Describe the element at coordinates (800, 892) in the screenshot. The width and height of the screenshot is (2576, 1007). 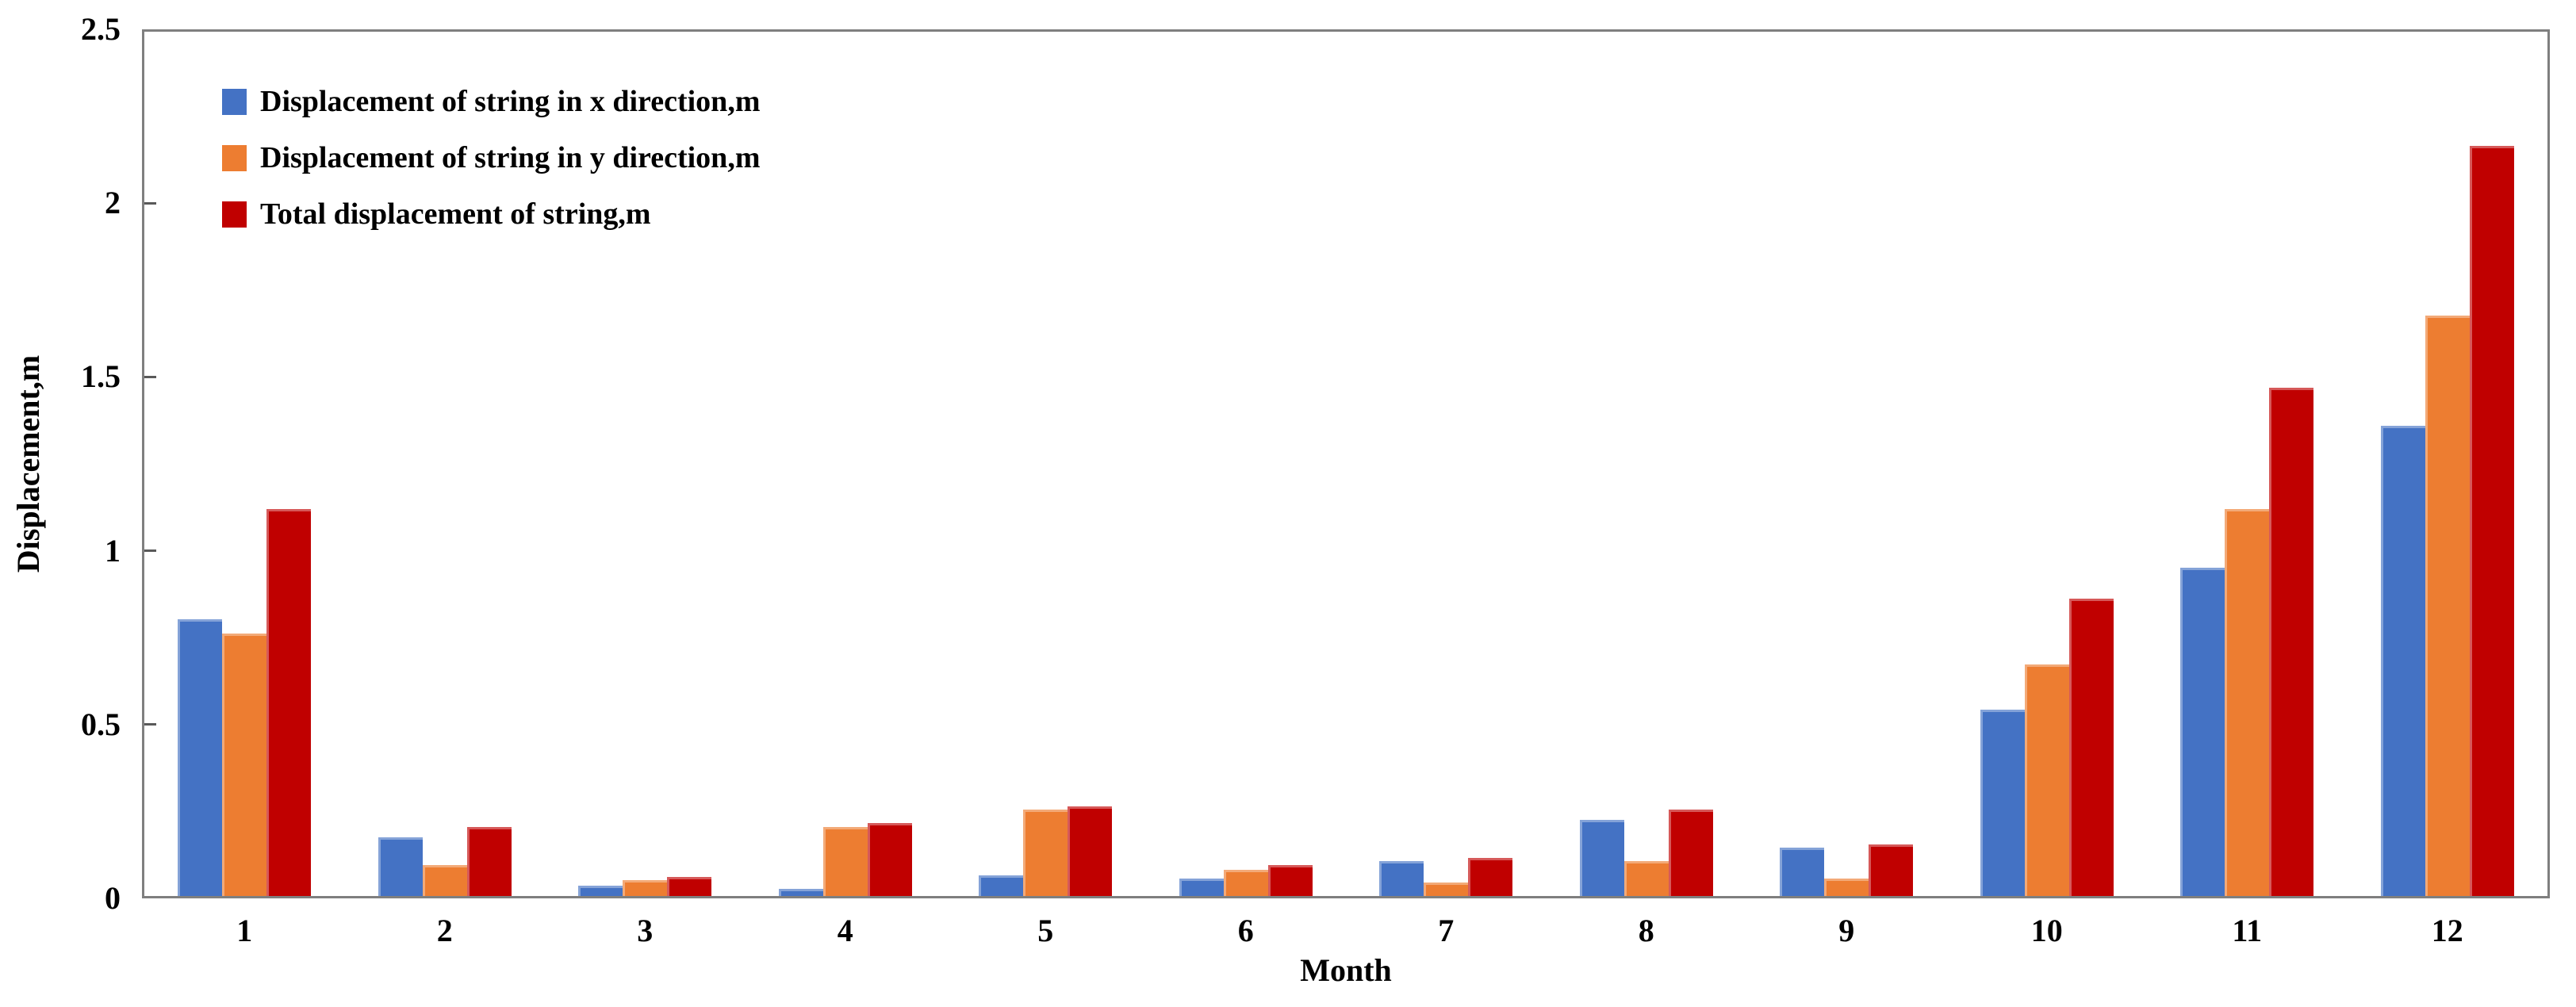
I see `bar-series1-month4` at that location.